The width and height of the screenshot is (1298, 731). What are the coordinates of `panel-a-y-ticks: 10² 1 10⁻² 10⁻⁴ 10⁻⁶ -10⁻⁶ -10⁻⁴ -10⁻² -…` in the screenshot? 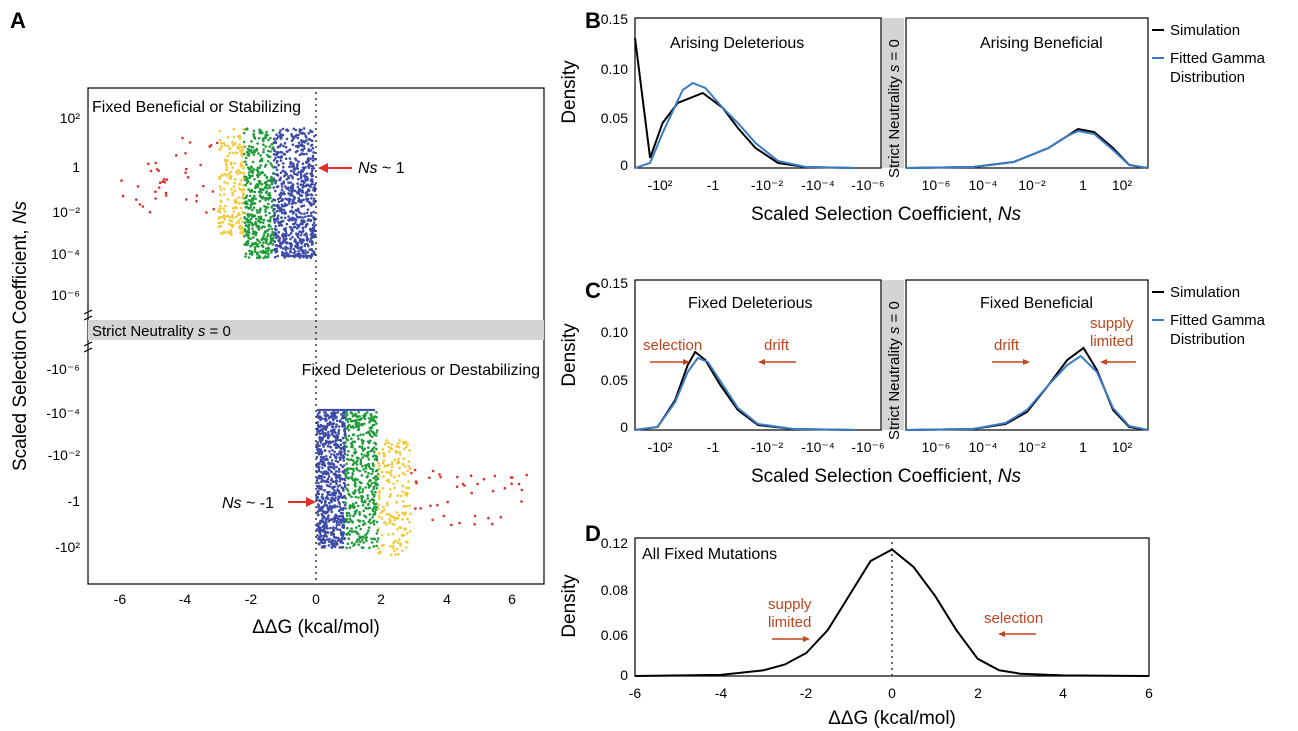 It's located at (63, 332).